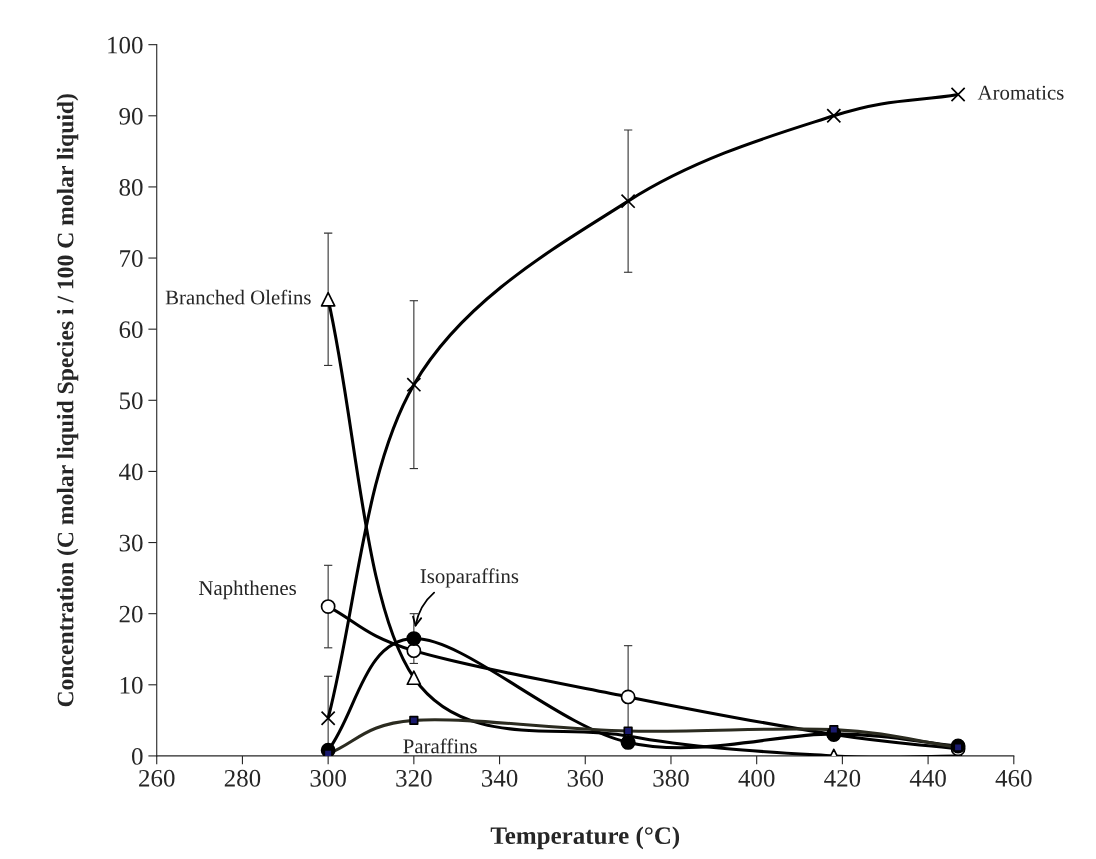  I want to click on x-tick-label: 300, so click(328, 778).